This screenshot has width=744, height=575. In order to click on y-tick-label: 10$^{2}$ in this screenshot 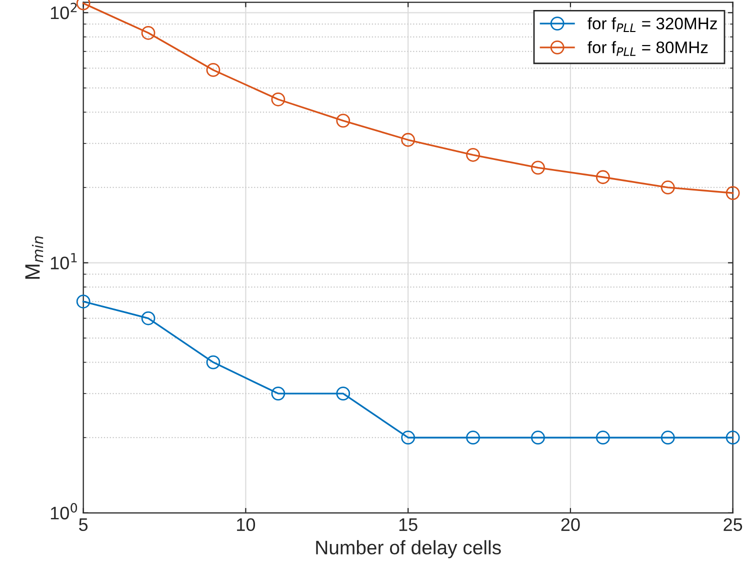, I will do `click(63, 11)`.